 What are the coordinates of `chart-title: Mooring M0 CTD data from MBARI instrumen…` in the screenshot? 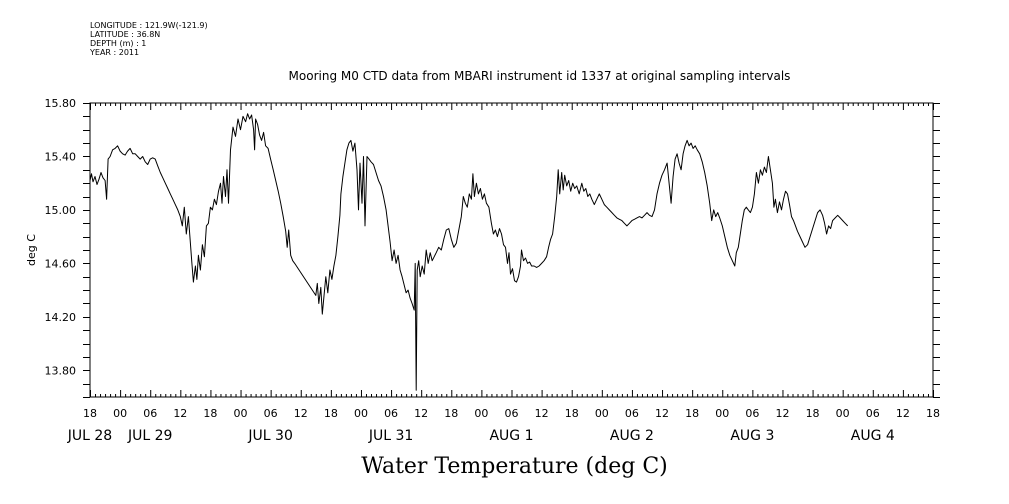 It's located at (539, 76).